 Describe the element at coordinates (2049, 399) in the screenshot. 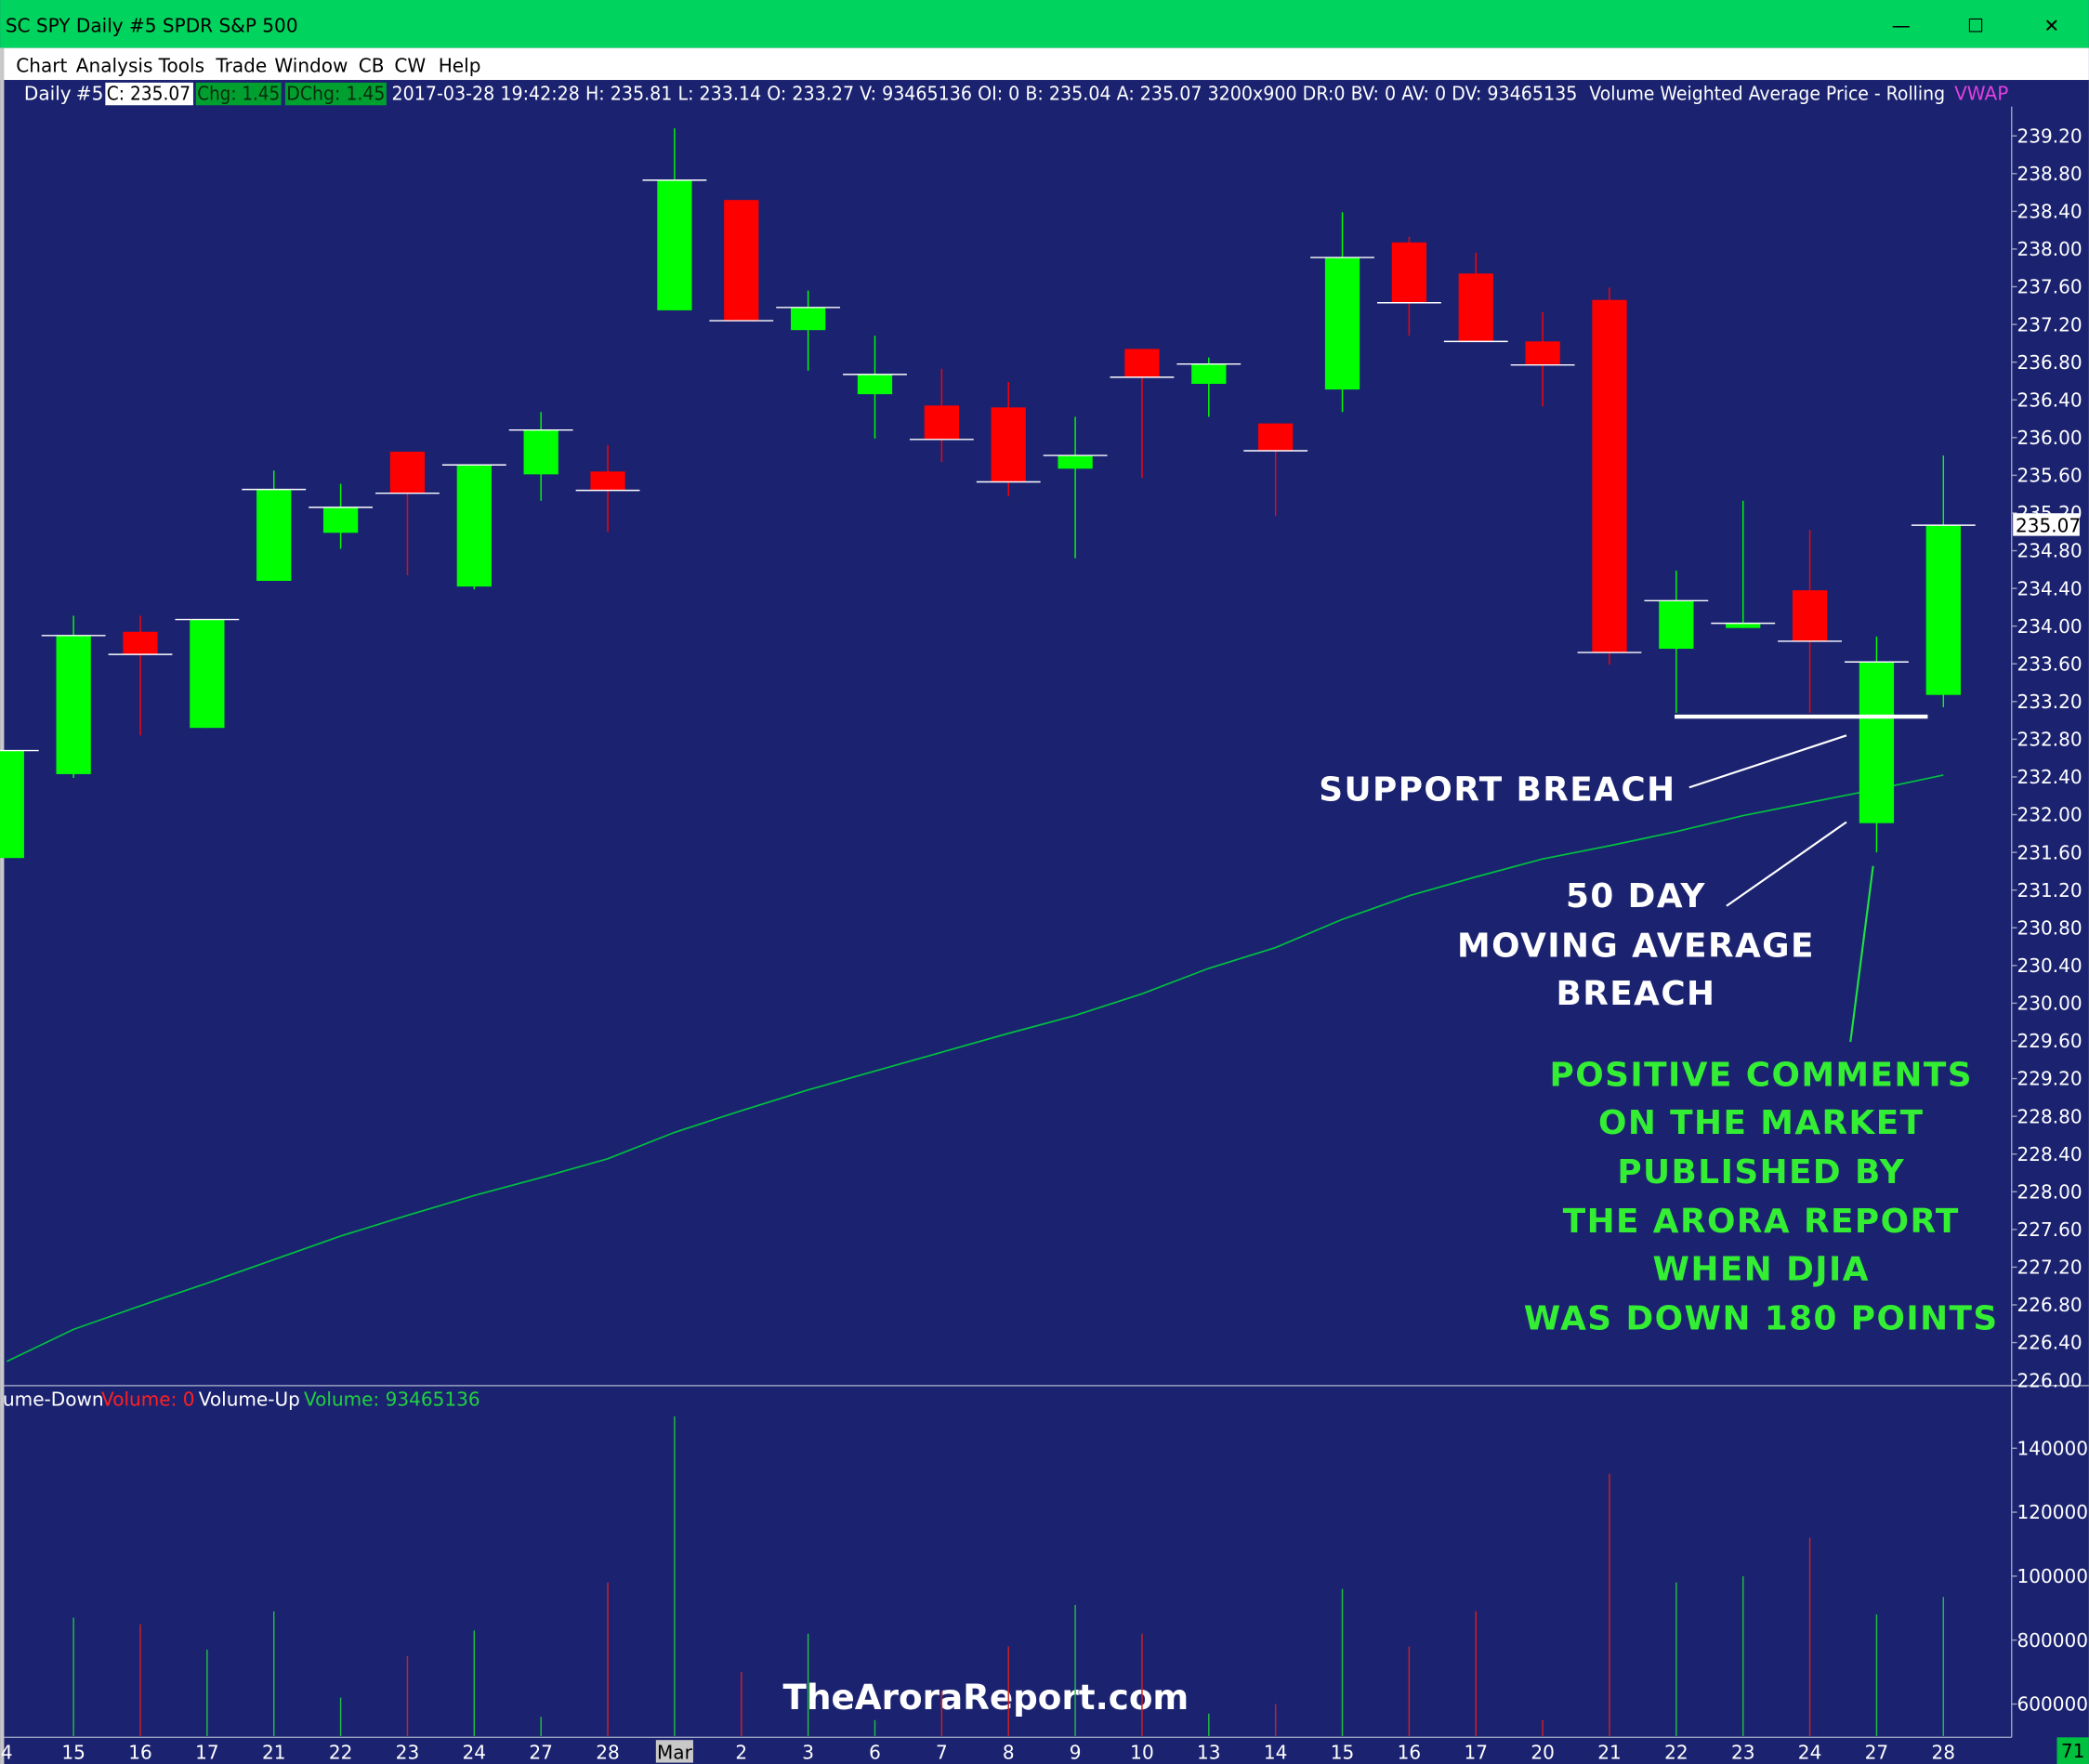

I see `y-tick-label: 236.40` at that location.